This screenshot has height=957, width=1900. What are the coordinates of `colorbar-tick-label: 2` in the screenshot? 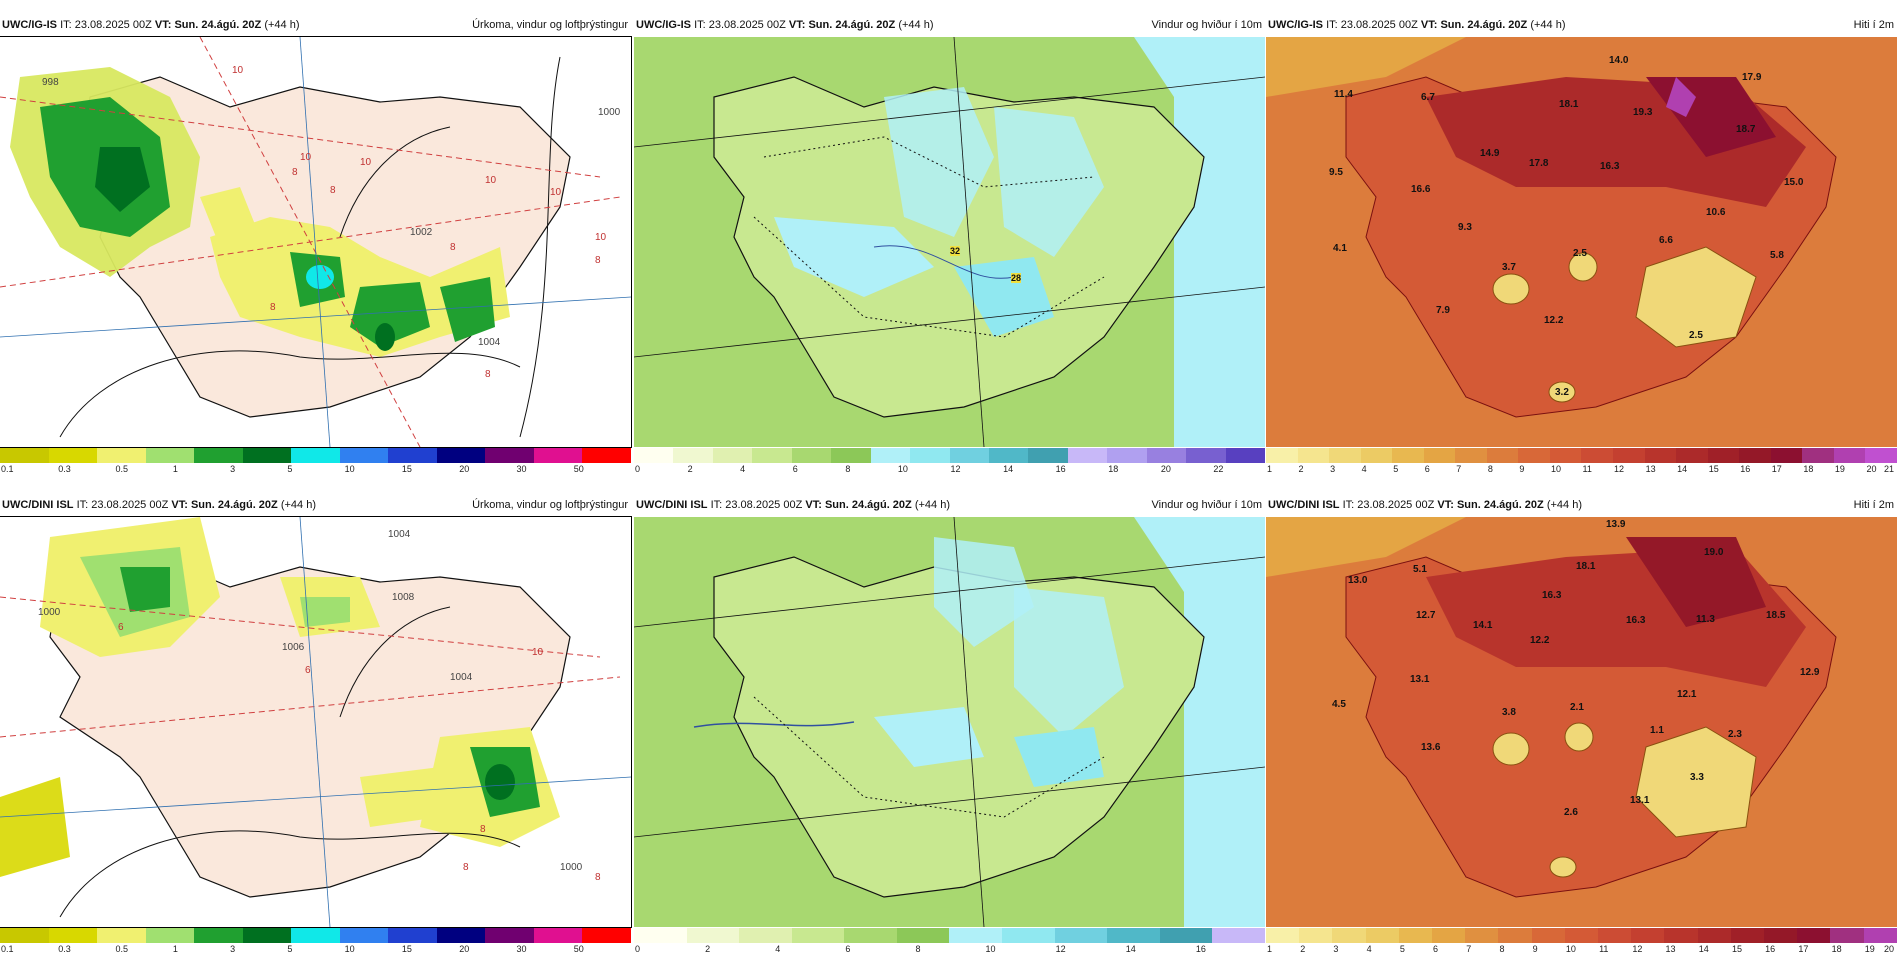 It's located at (1303, 949).